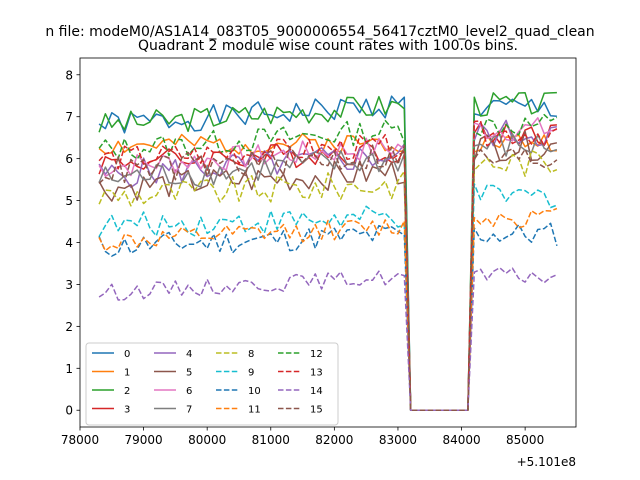 The width and height of the screenshot is (640, 480). Describe the element at coordinates (80, 440) in the screenshot. I see `x-tick-label: 78000` at that location.